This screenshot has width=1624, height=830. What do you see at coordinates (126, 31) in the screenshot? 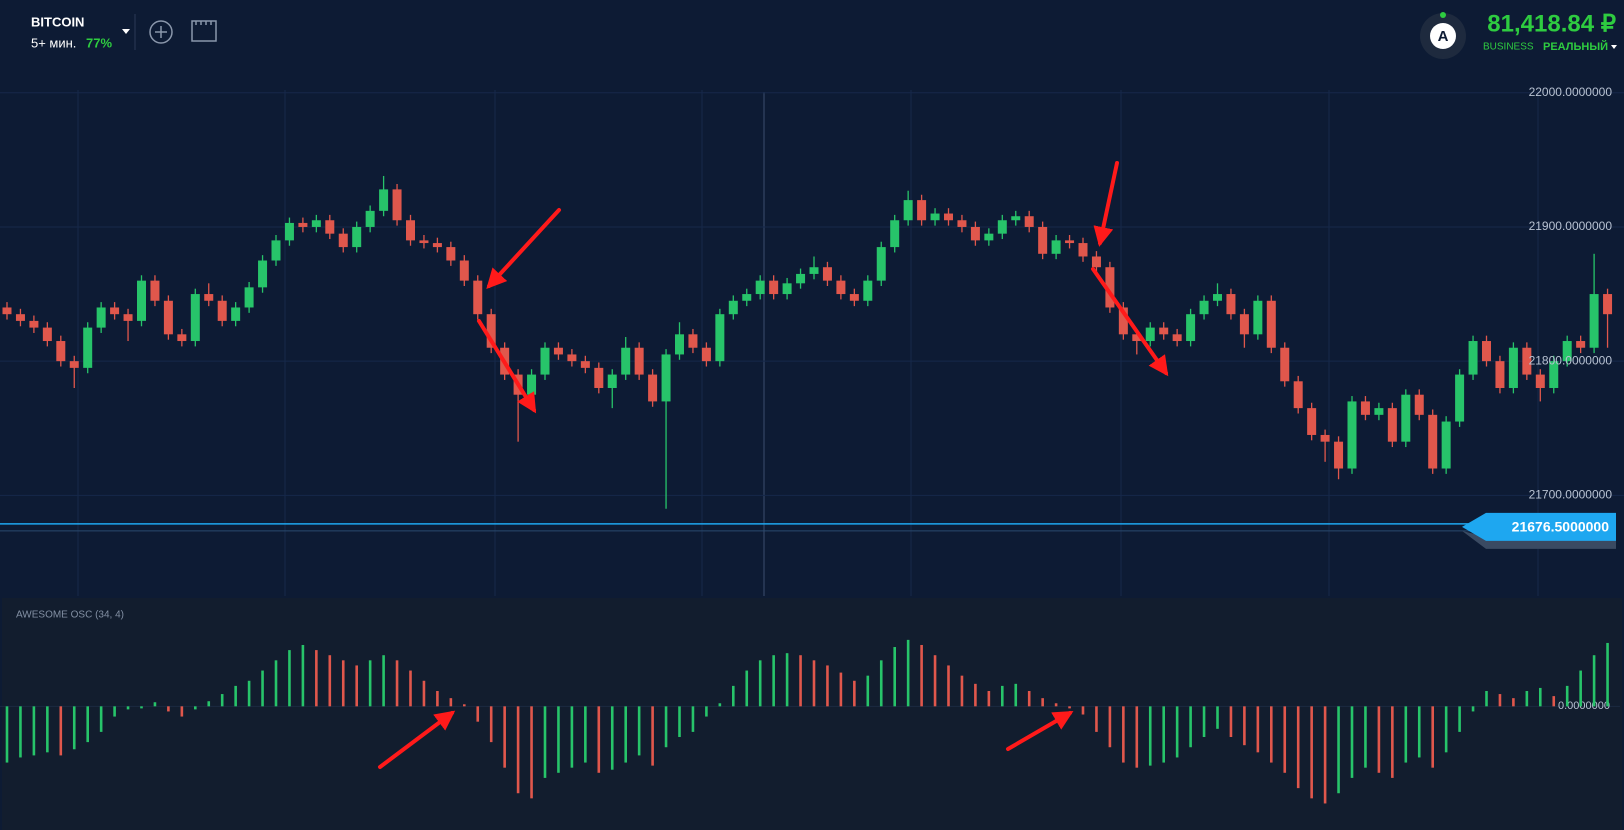
I see `asset-dropdown` at bounding box center [126, 31].